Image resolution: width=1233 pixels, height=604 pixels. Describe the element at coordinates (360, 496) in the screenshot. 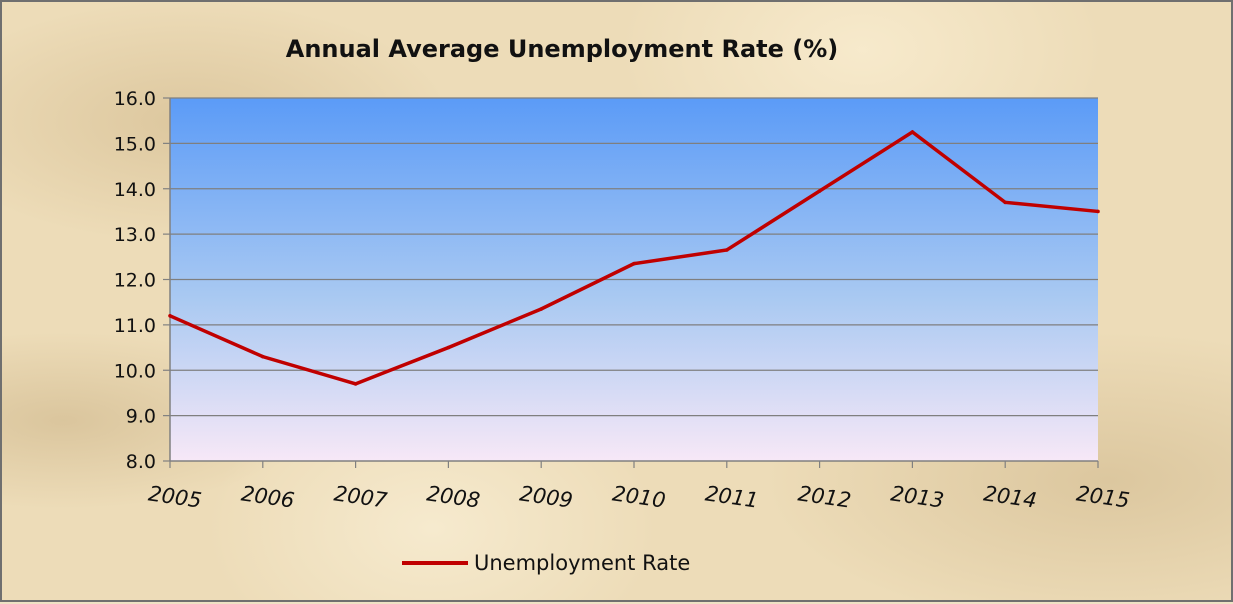

I see `x-tick-label: 2007` at that location.